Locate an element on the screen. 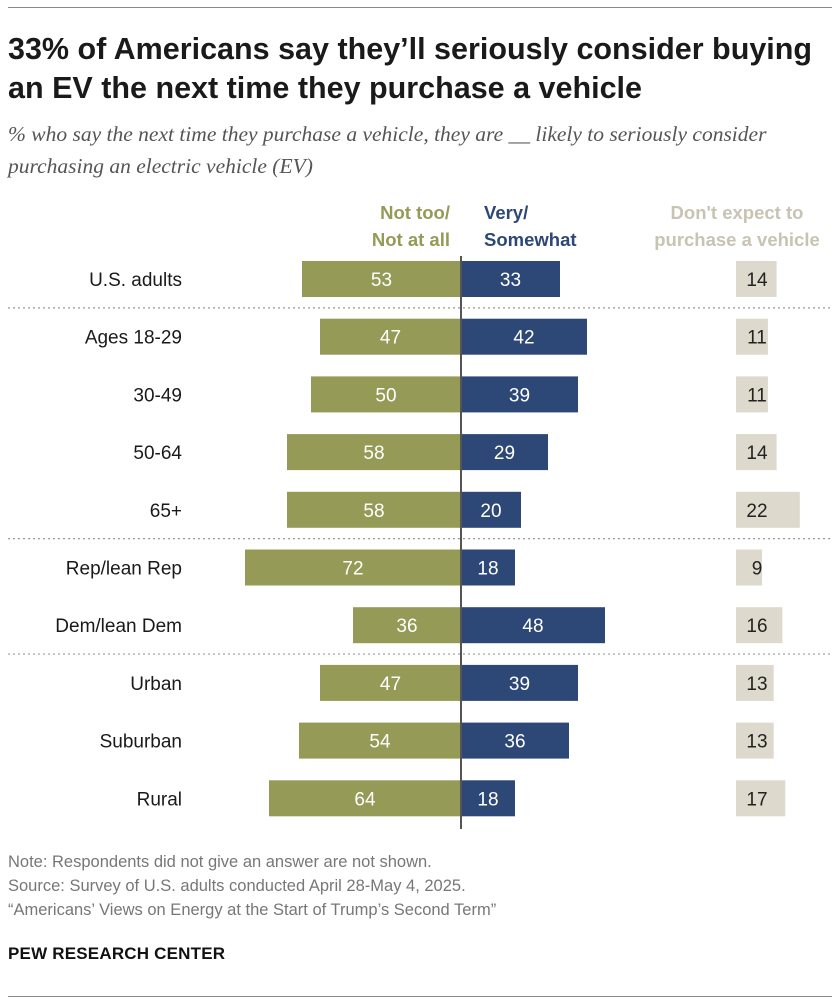 The image size is (840, 1004). category-label-suburban: Suburban is located at coordinates (141, 742).